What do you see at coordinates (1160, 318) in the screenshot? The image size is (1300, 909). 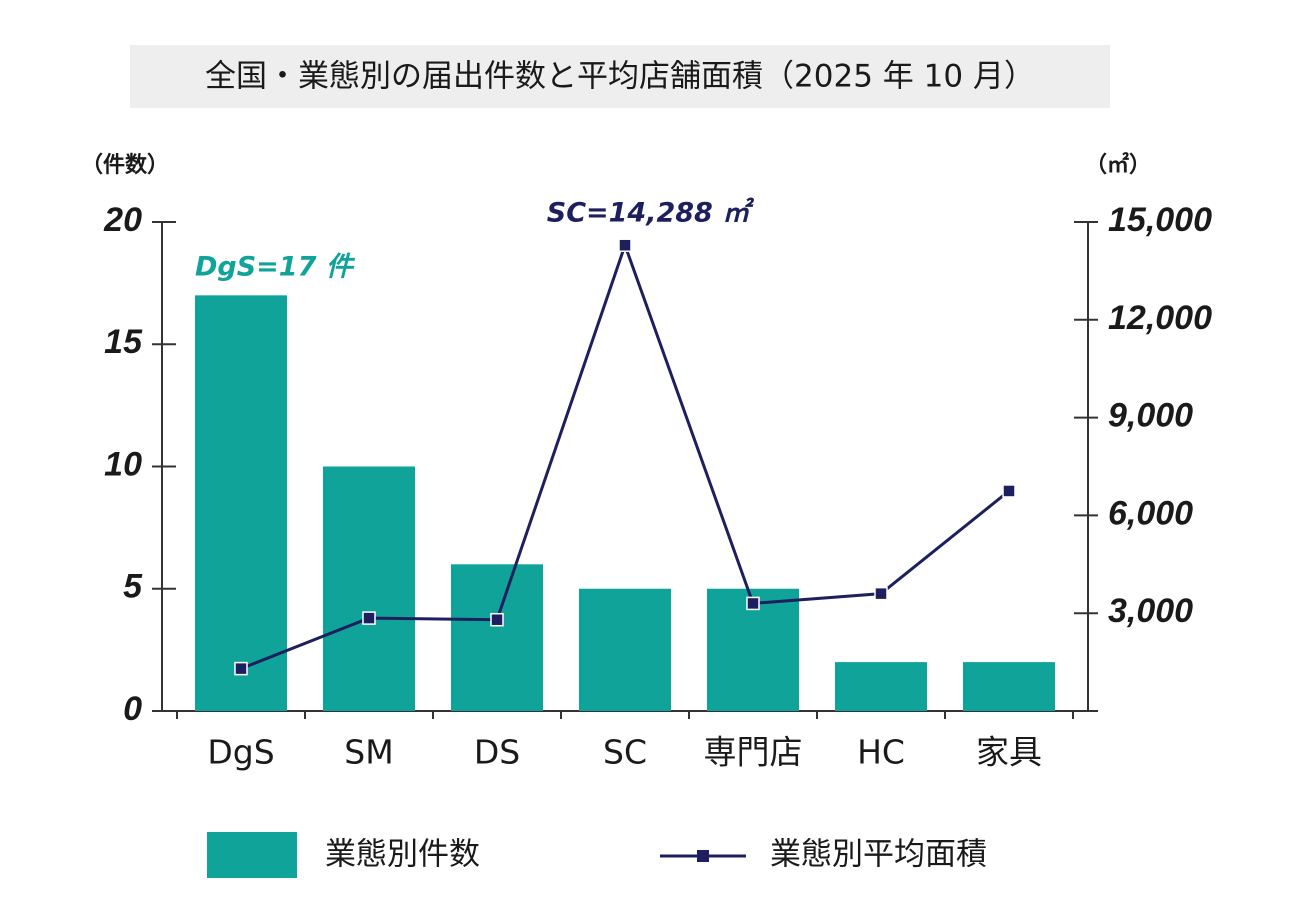 I see `y2-tick-label: 12,000` at bounding box center [1160, 318].